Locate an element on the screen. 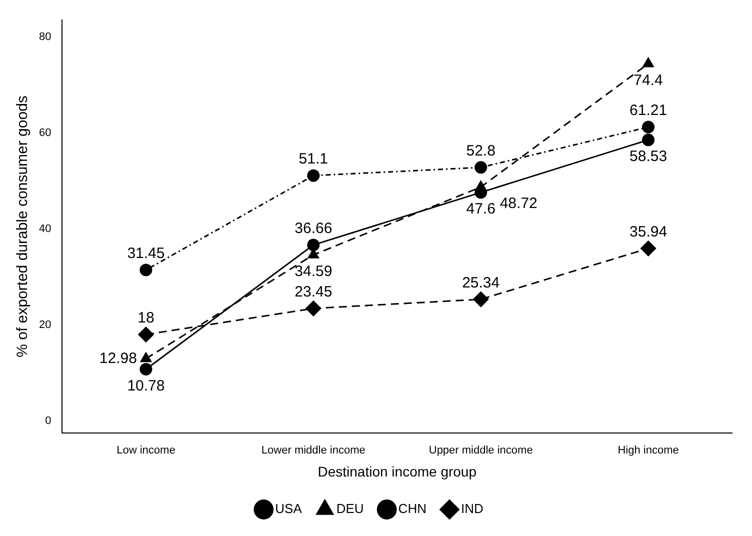 This screenshot has height=536, width=752. x-tick-label: Upper middle income is located at coordinates (480, 450).